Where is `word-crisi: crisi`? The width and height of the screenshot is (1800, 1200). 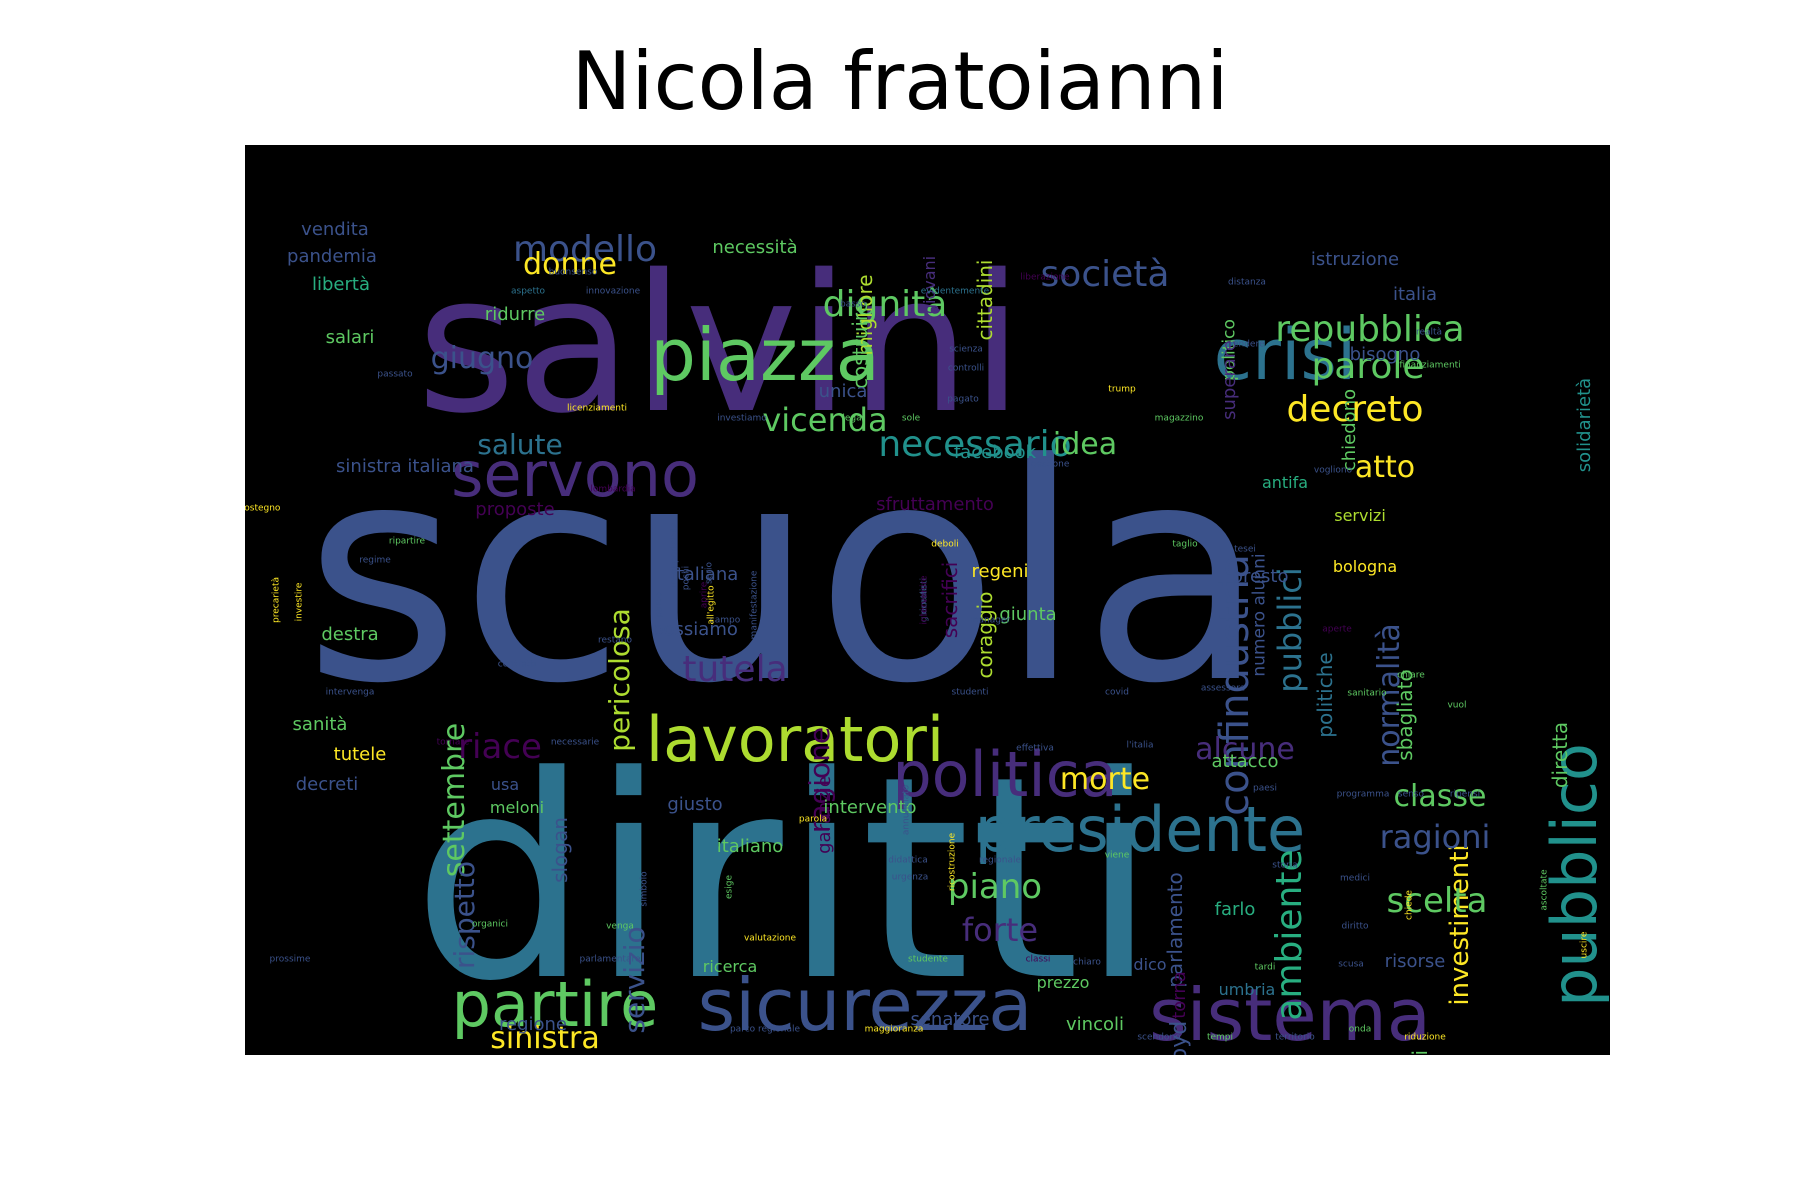
word-crisi: crisi is located at coordinates (1285, 355).